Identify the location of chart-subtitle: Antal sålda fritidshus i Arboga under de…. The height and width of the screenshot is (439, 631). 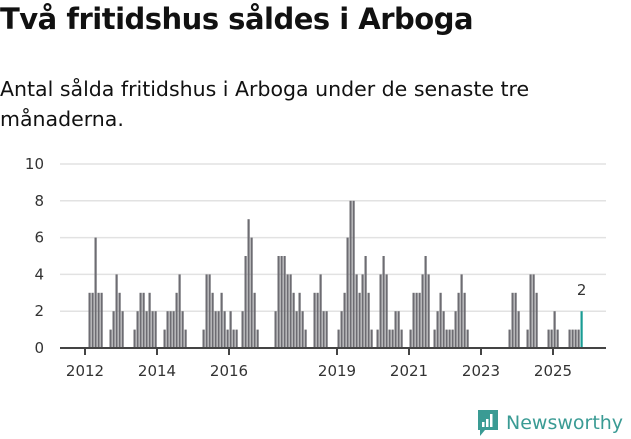
(265, 104).